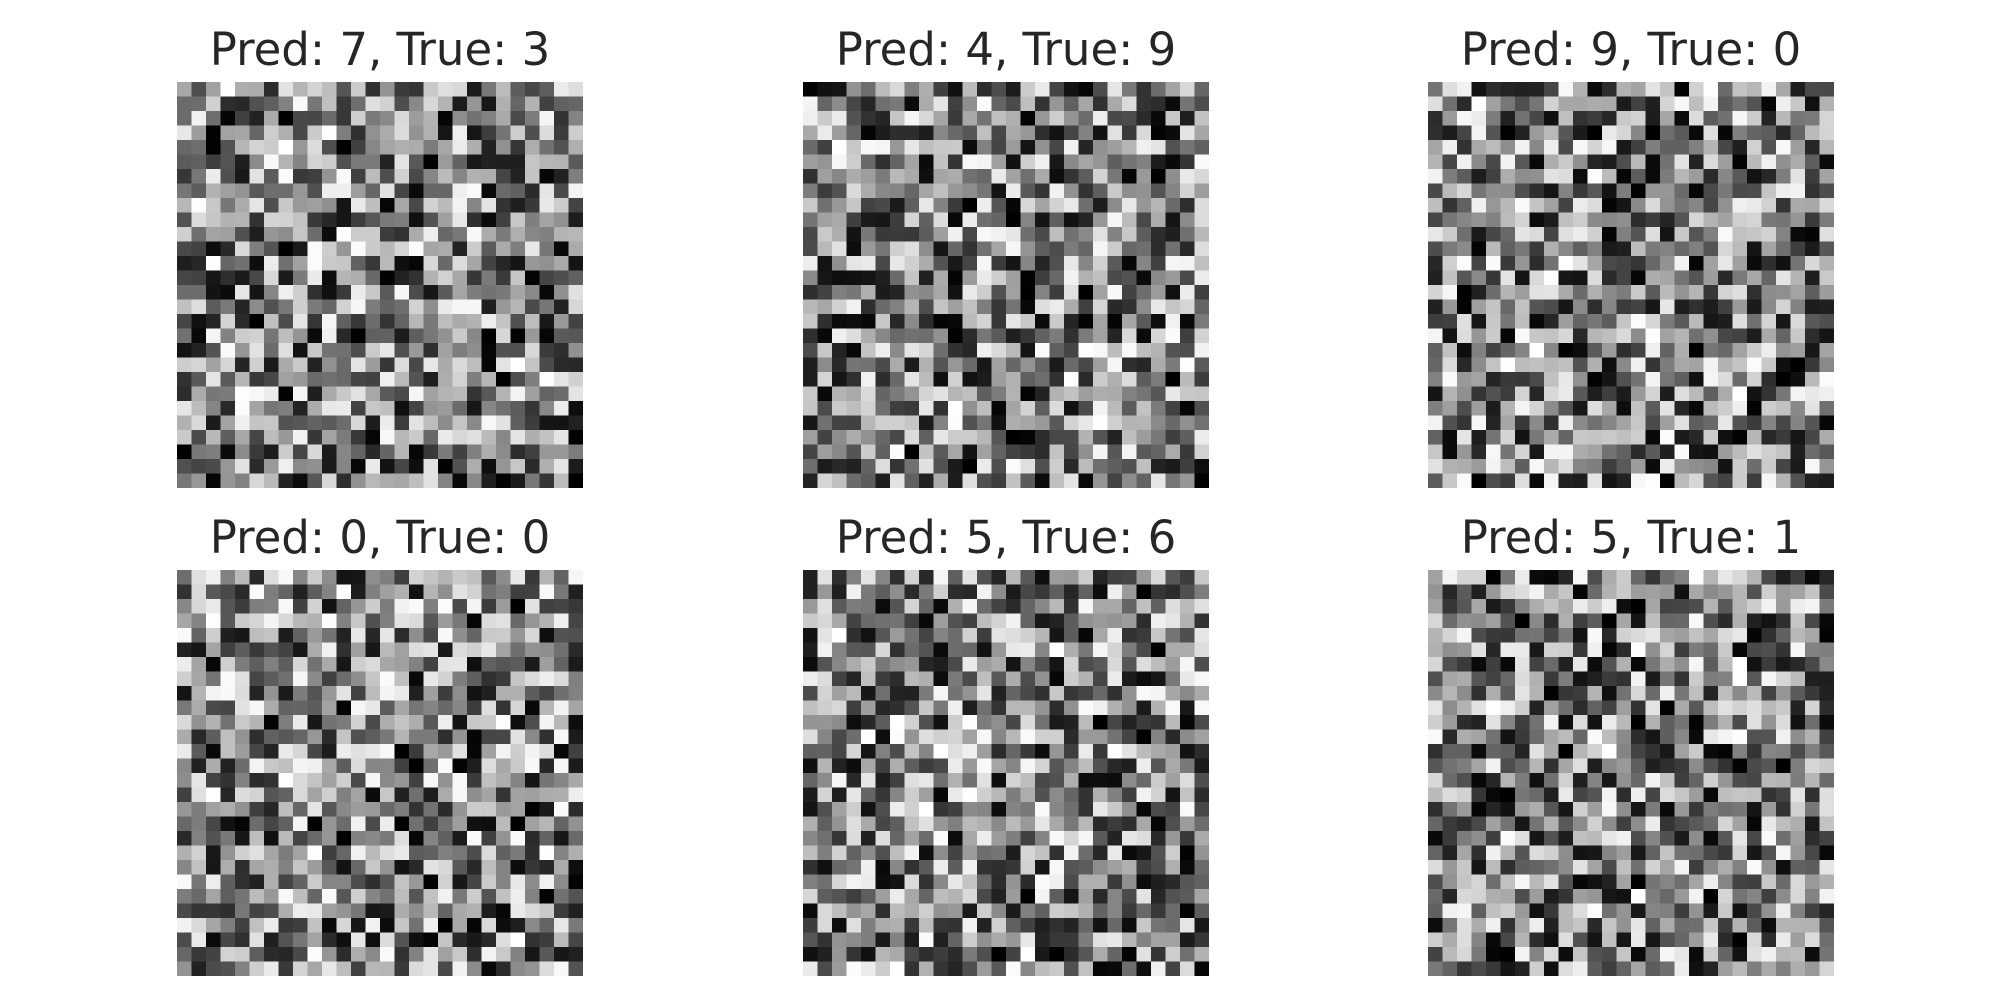 The height and width of the screenshot is (1000, 2000). I want to click on panel-title: Pred: 7, True: 3, so click(380, 49).